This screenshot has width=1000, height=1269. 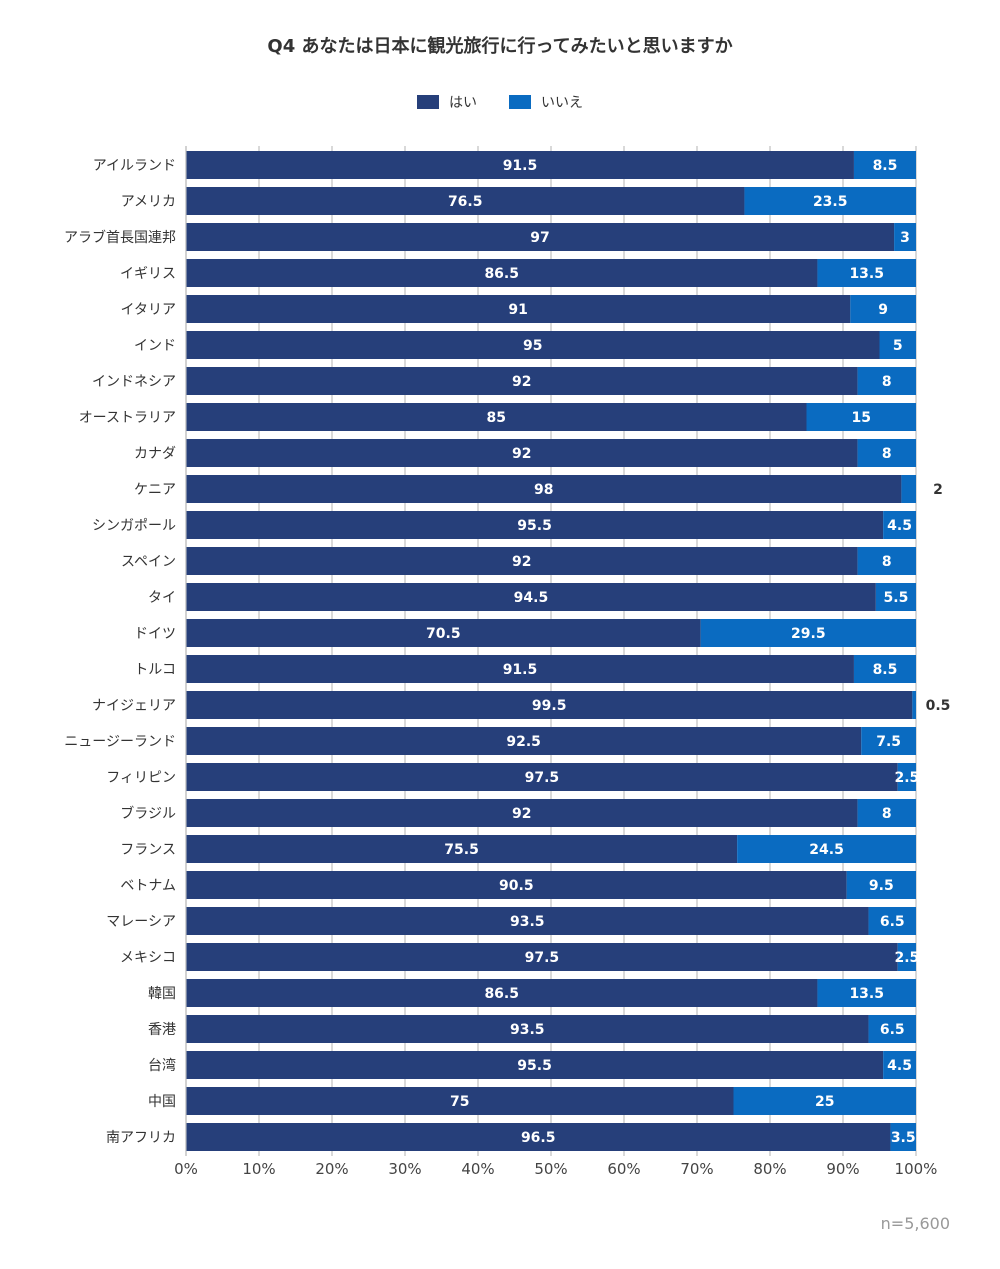 What do you see at coordinates (155, 454) in the screenshot?
I see `category-label: カナダ` at bounding box center [155, 454].